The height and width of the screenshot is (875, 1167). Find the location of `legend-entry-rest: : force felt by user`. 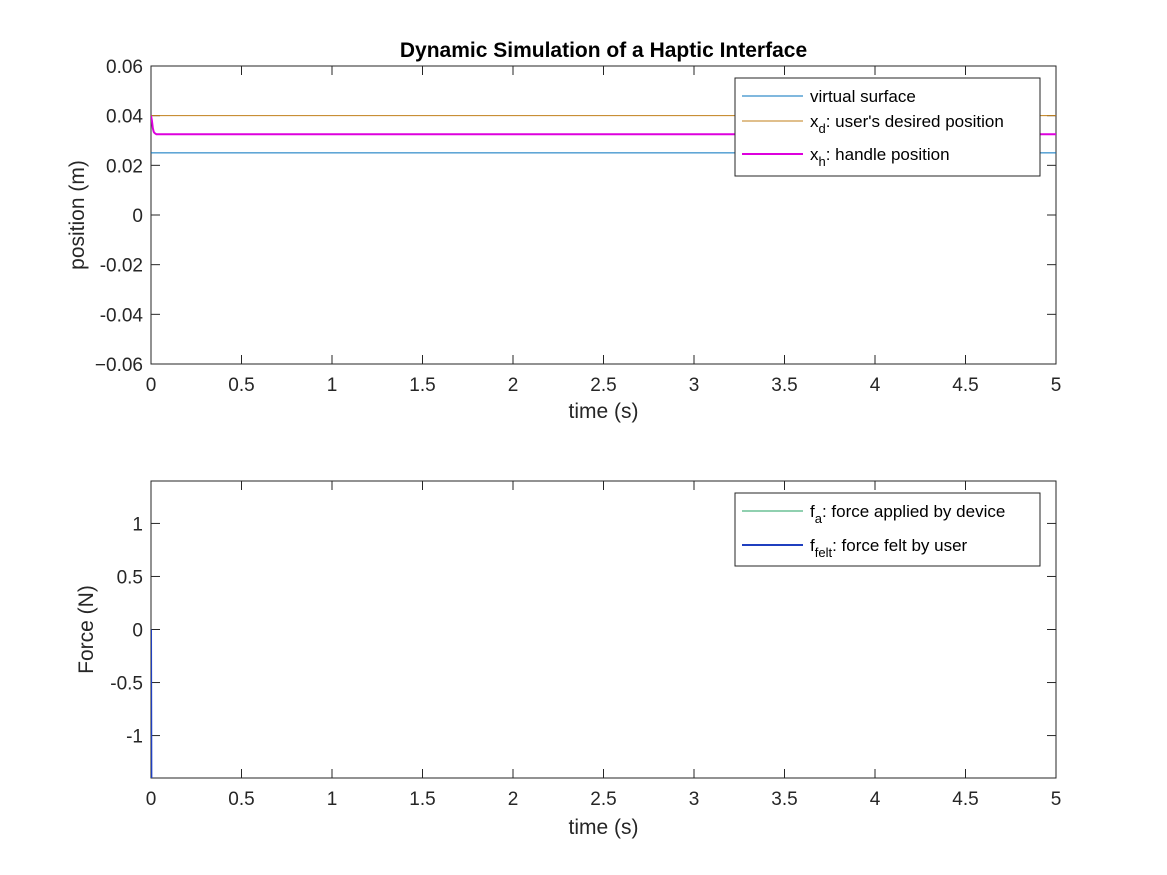

legend-entry-rest: : force felt by user is located at coordinates (899, 545).